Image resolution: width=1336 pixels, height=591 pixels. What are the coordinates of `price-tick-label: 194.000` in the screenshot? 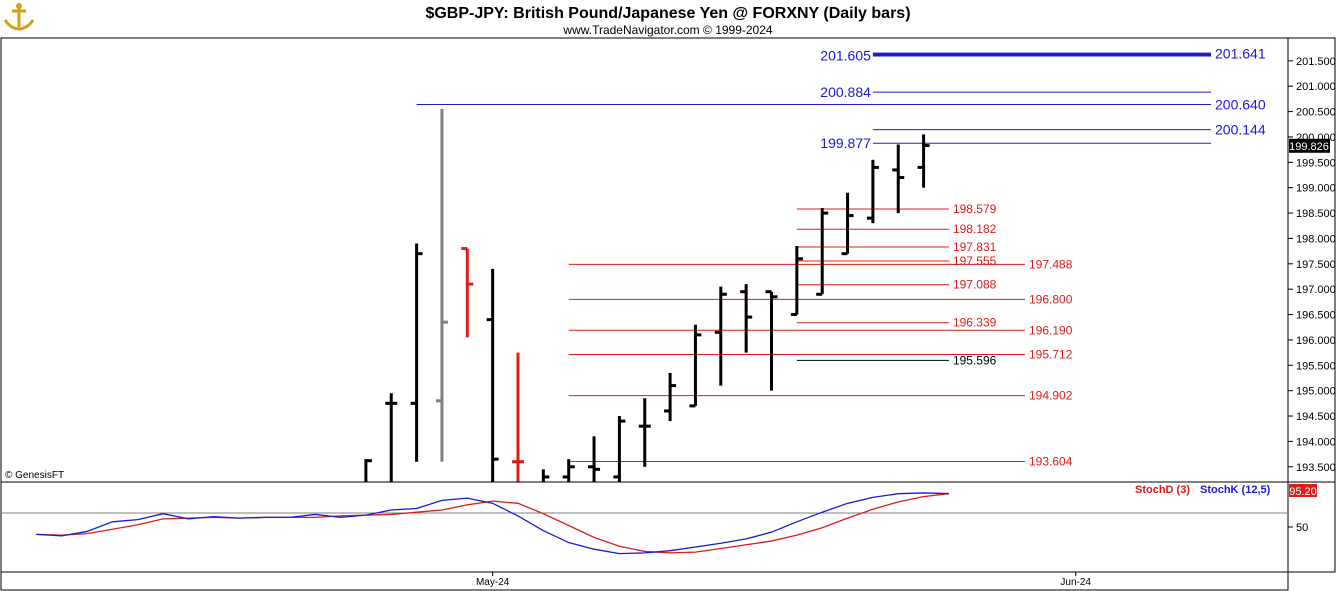 It's located at (1316, 442).